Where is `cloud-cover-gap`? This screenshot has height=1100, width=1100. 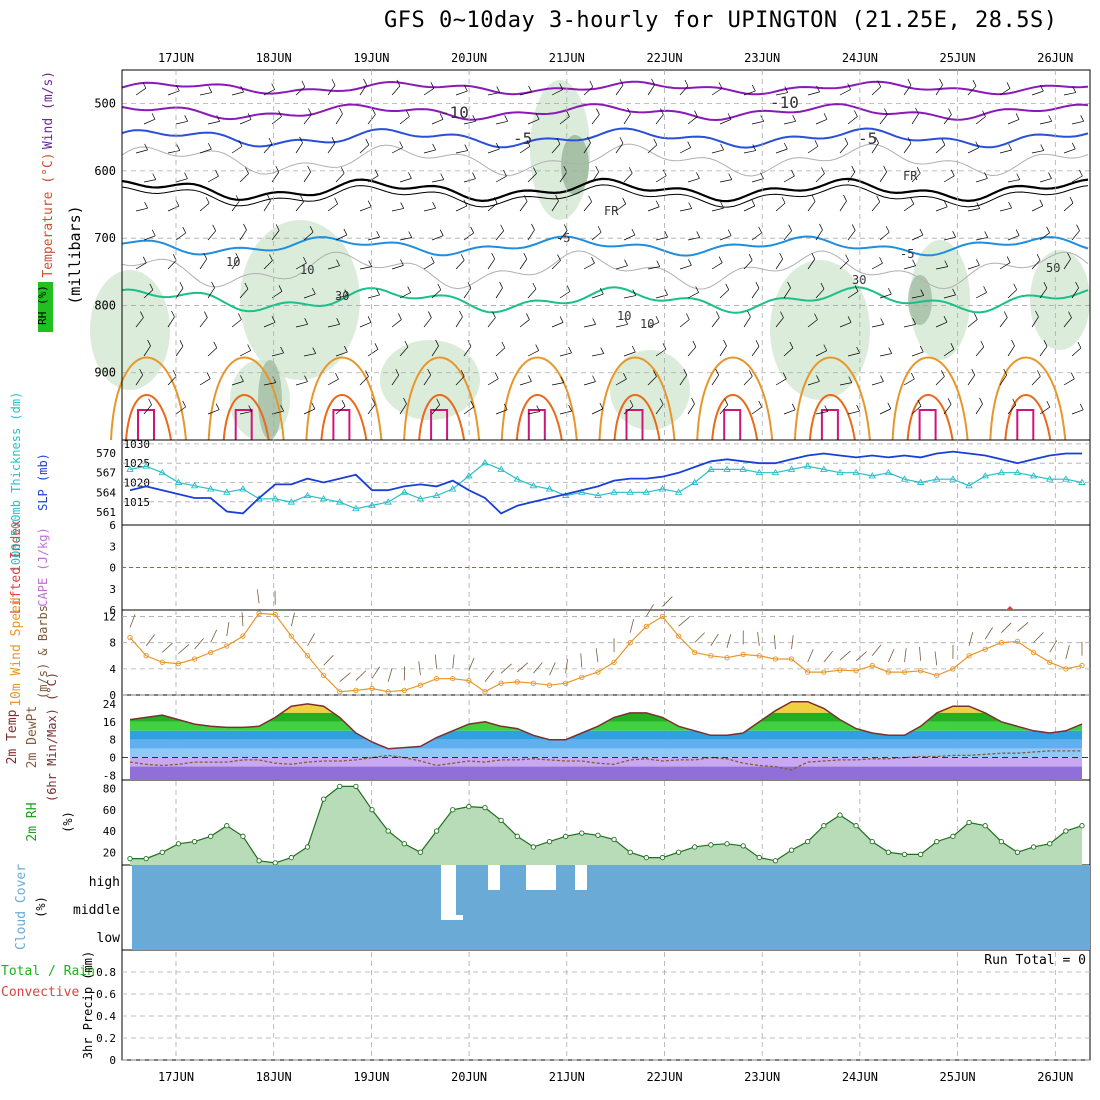
cloud-cover-gap is located at coordinates (448, 890).